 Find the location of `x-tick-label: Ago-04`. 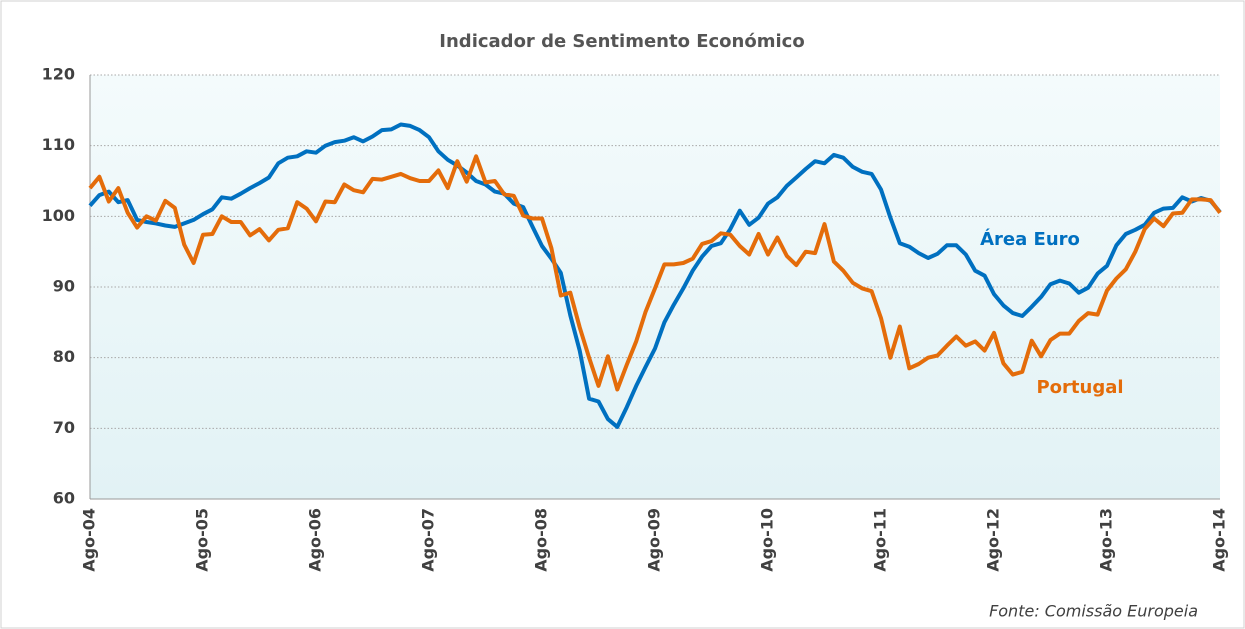

x-tick-label: Ago-04 is located at coordinates (89, 540).